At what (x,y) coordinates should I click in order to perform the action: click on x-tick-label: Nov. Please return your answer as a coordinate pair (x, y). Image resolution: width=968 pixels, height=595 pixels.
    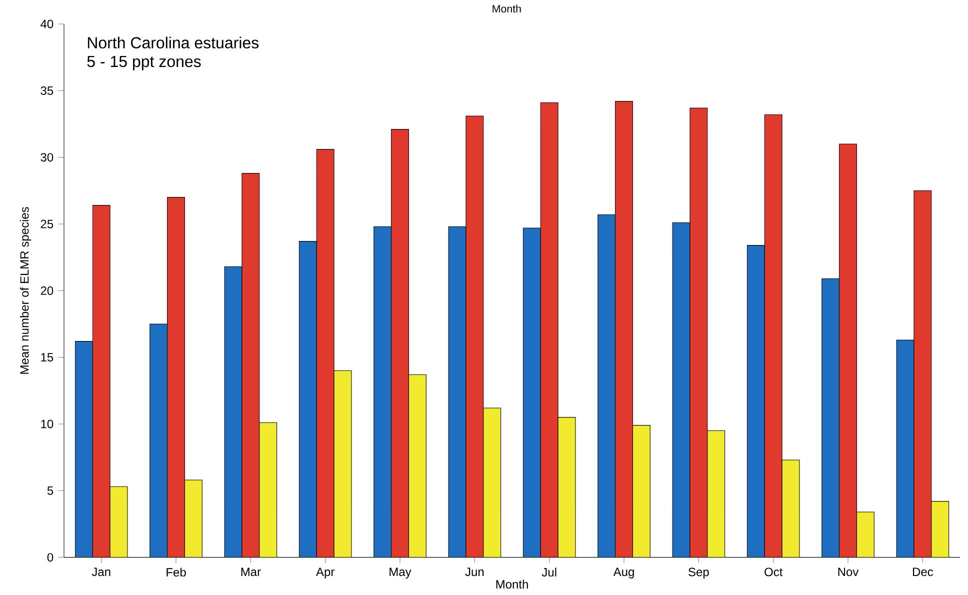
    Looking at the image, I should click on (848, 572).